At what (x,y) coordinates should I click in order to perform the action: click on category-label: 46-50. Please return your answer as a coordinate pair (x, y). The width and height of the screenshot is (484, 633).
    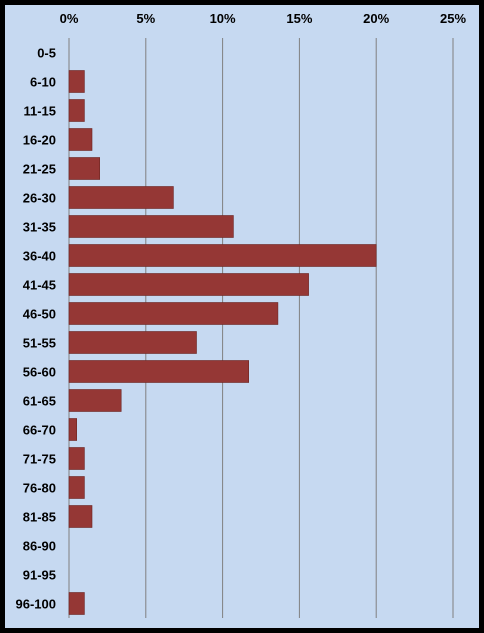
    Looking at the image, I should click on (39, 314).